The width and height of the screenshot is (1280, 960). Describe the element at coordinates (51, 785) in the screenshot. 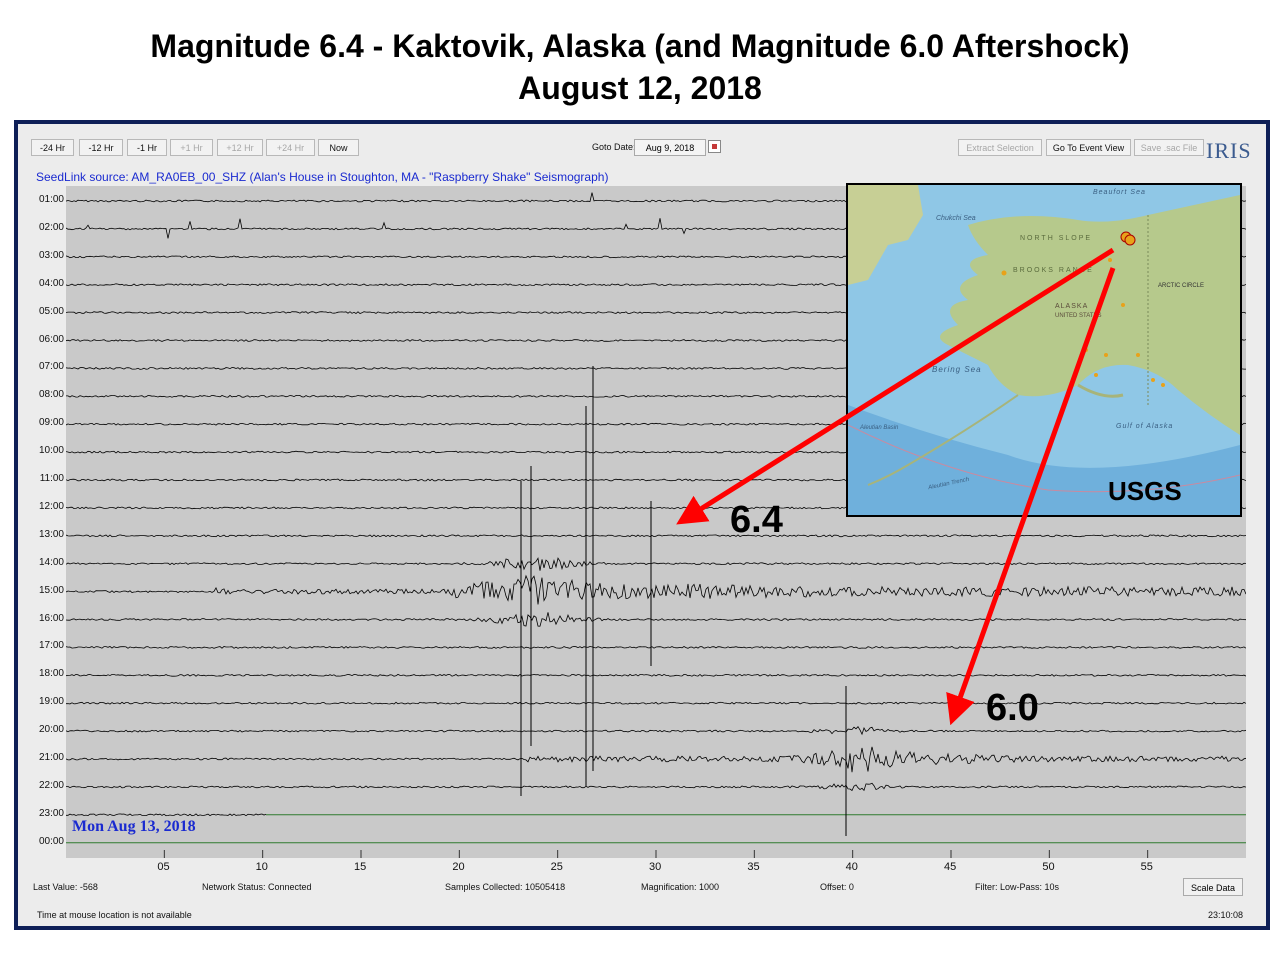

I see `hour-label: 22:00` at that location.